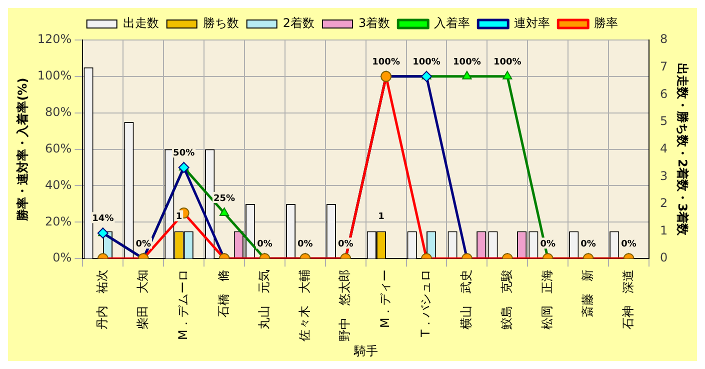 This screenshot has height=369, width=705. Describe the element at coordinates (385, 299) in the screenshot. I see `x-tick-label: M．ディー` at that location.